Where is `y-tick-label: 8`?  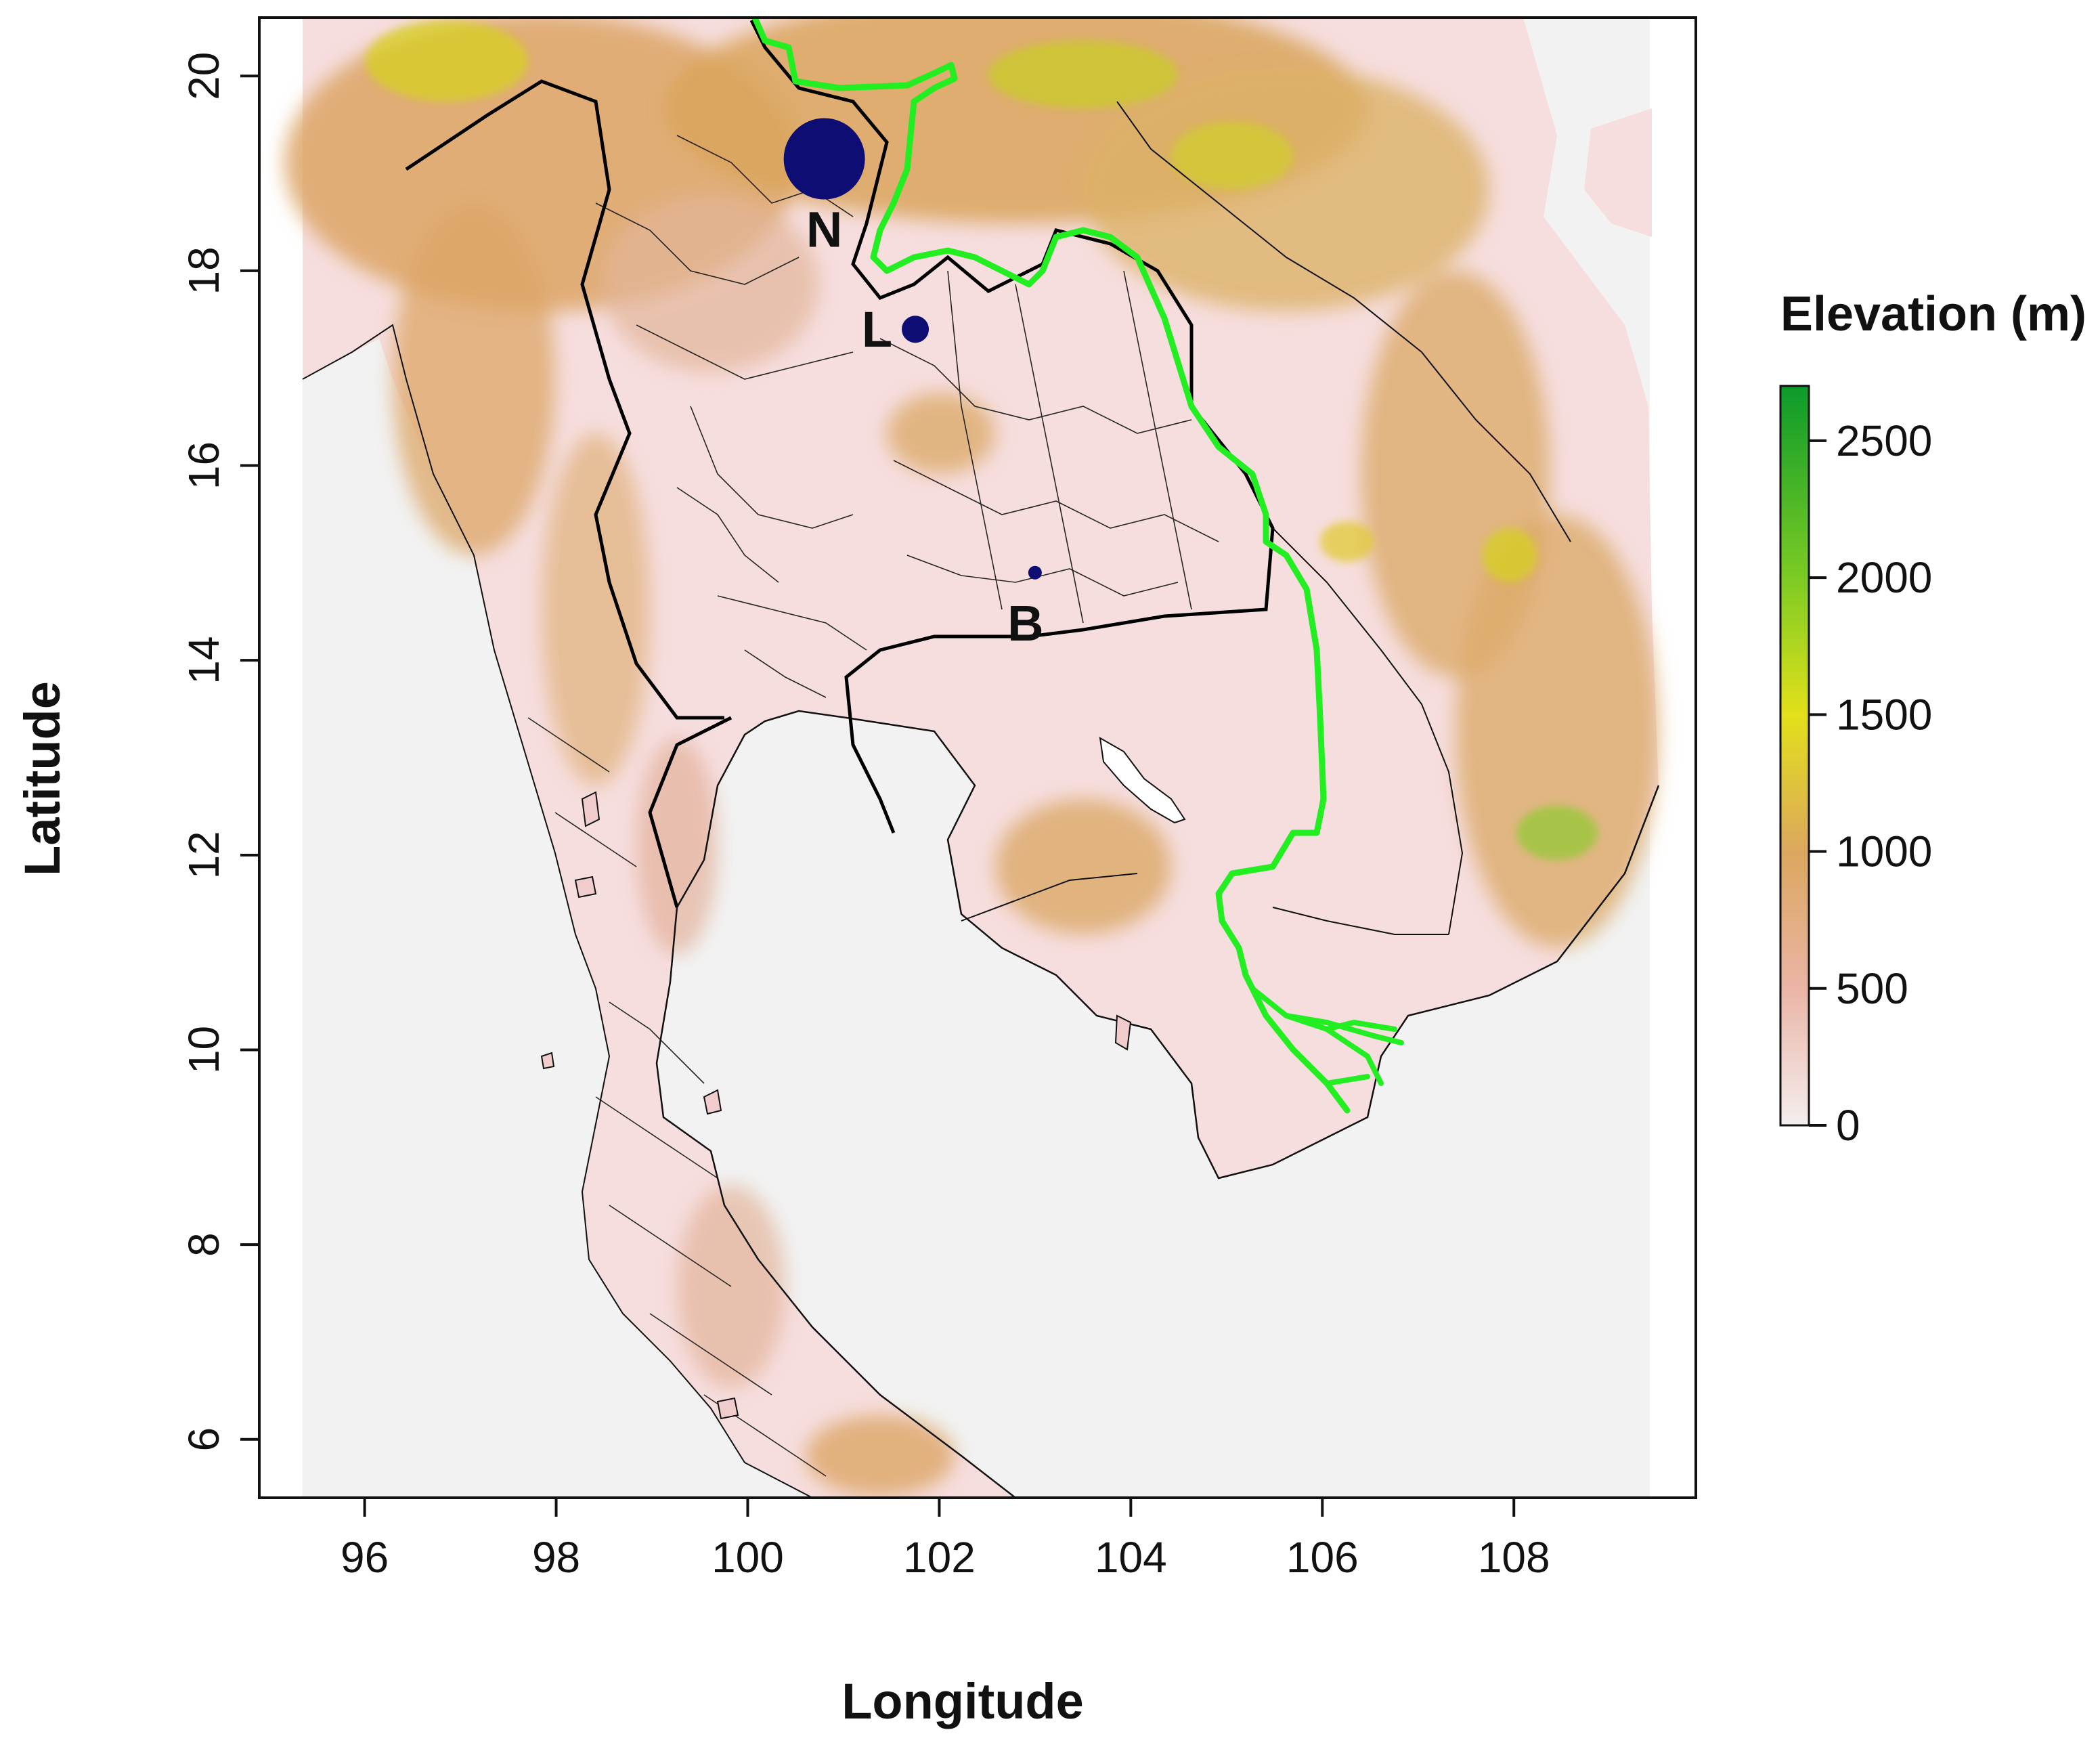 y-tick-label: 8 is located at coordinates (203, 1244).